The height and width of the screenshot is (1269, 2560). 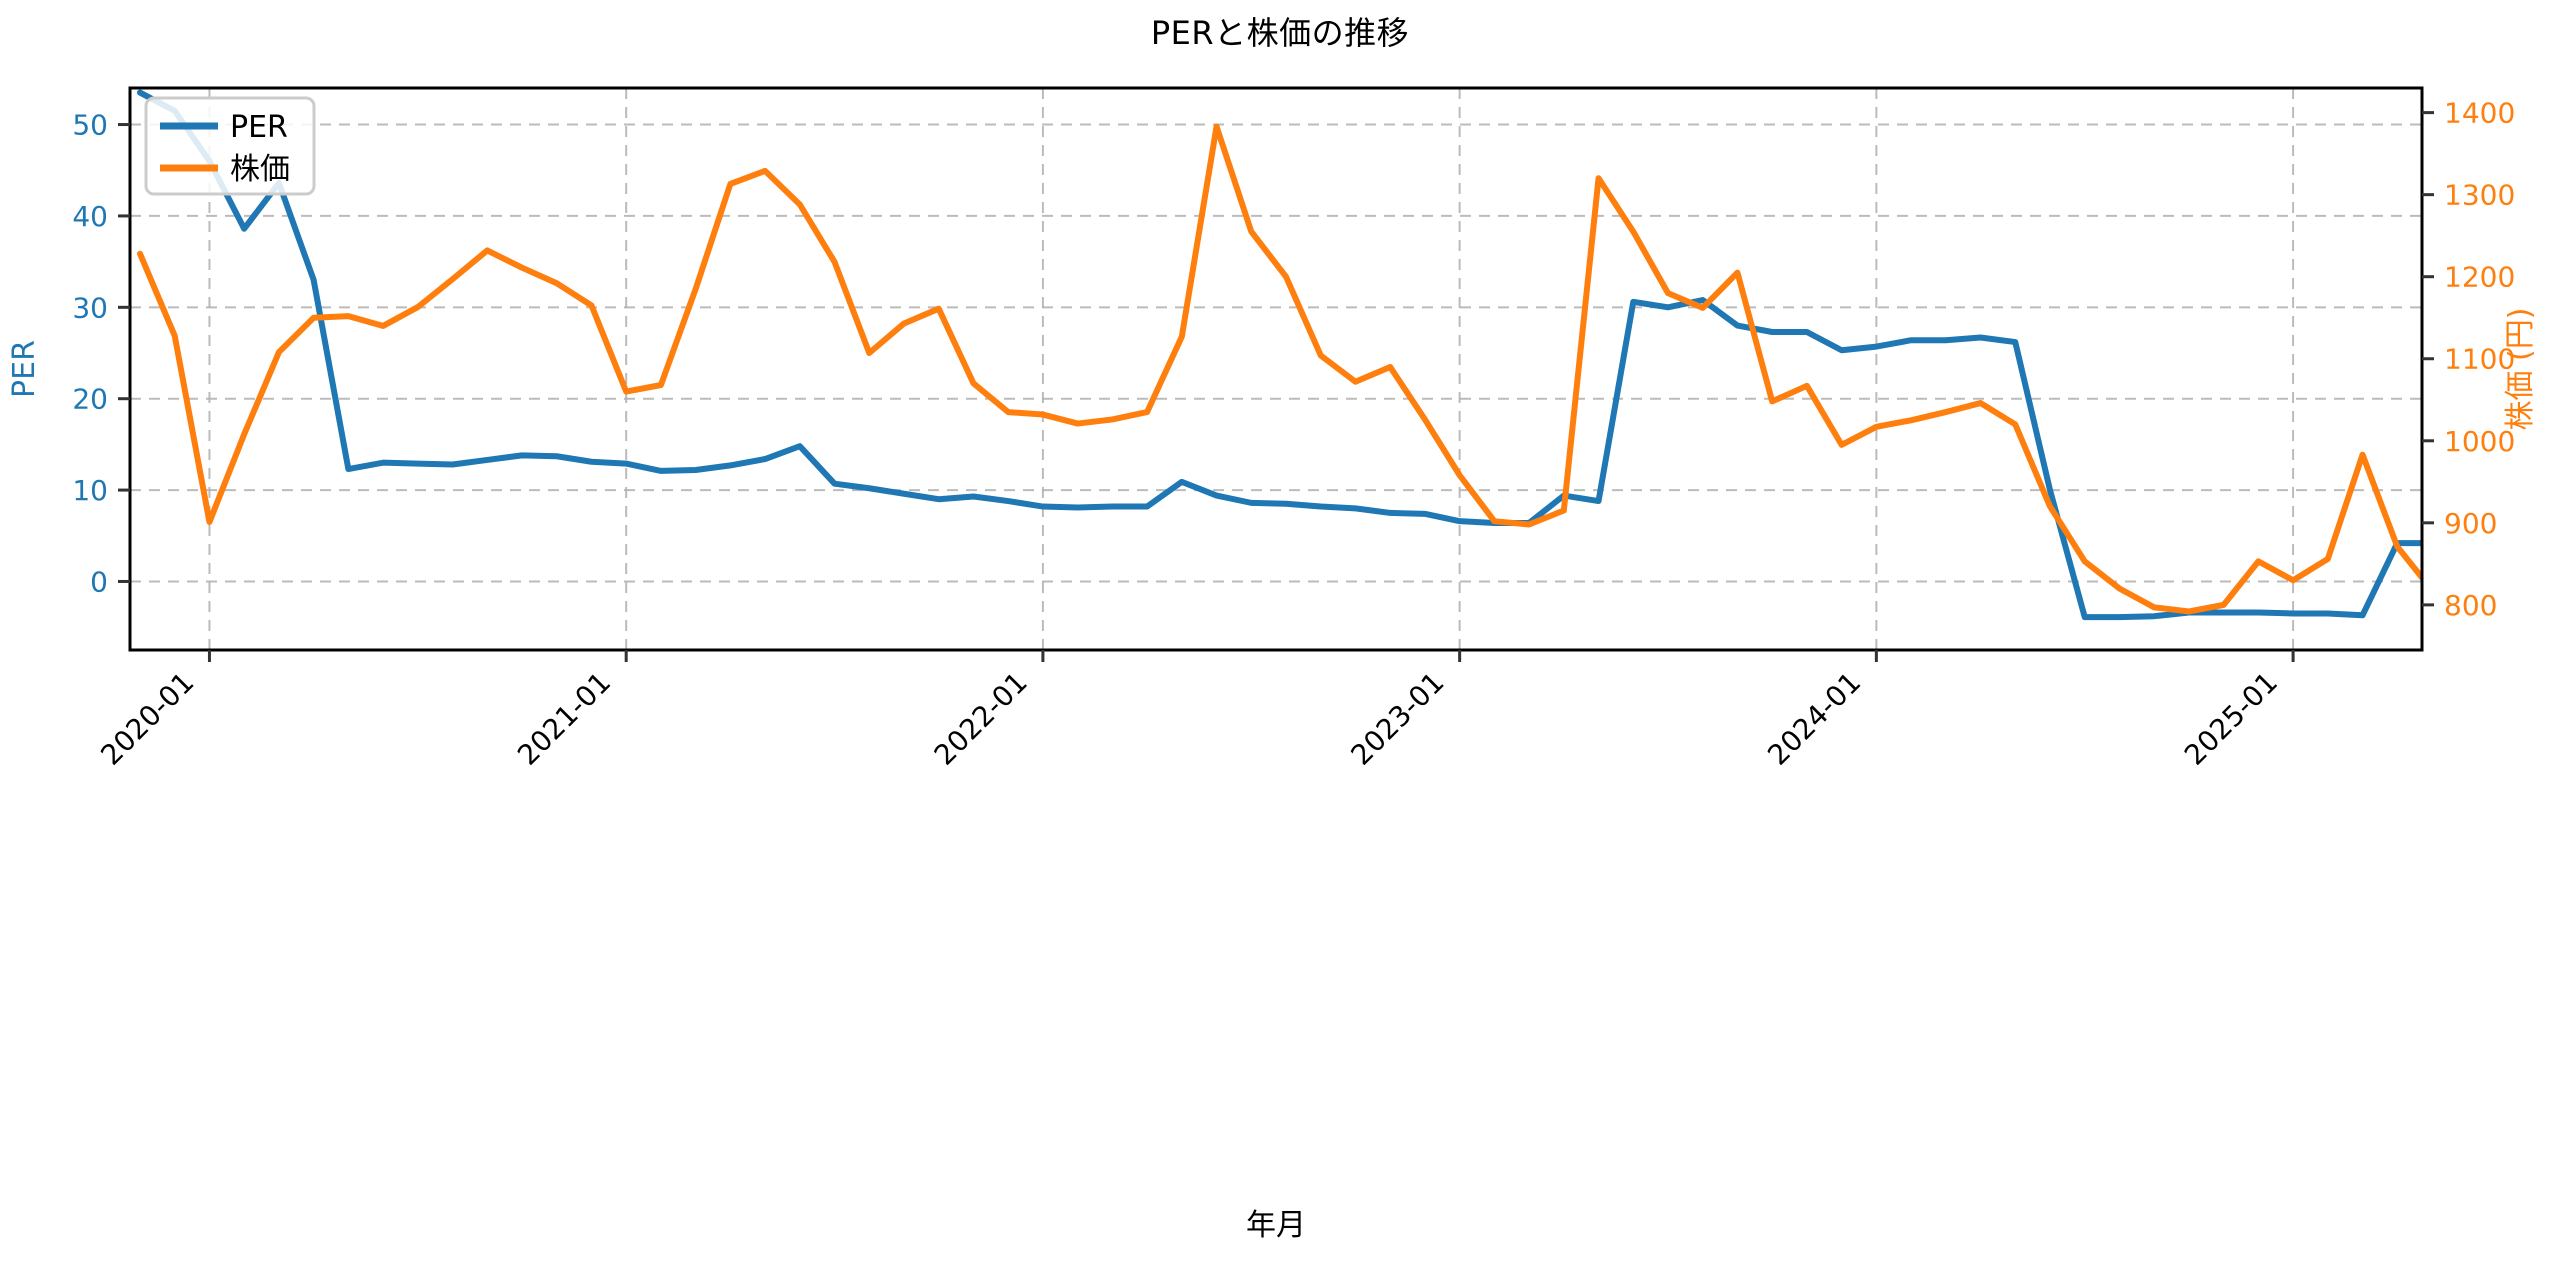 What do you see at coordinates (2231, 719) in the screenshot?
I see `x-tick-label: 2025-01` at bounding box center [2231, 719].